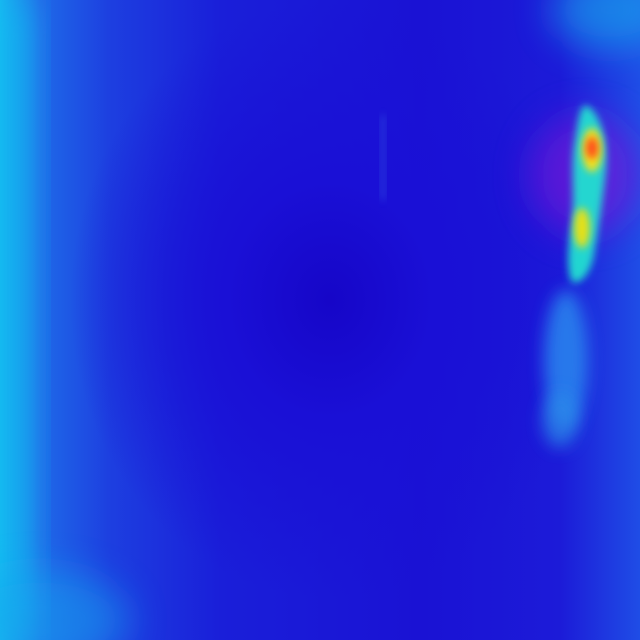  What do you see at coordinates (383, 157) in the screenshot?
I see `vertical-streak` at bounding box center [383, 157].